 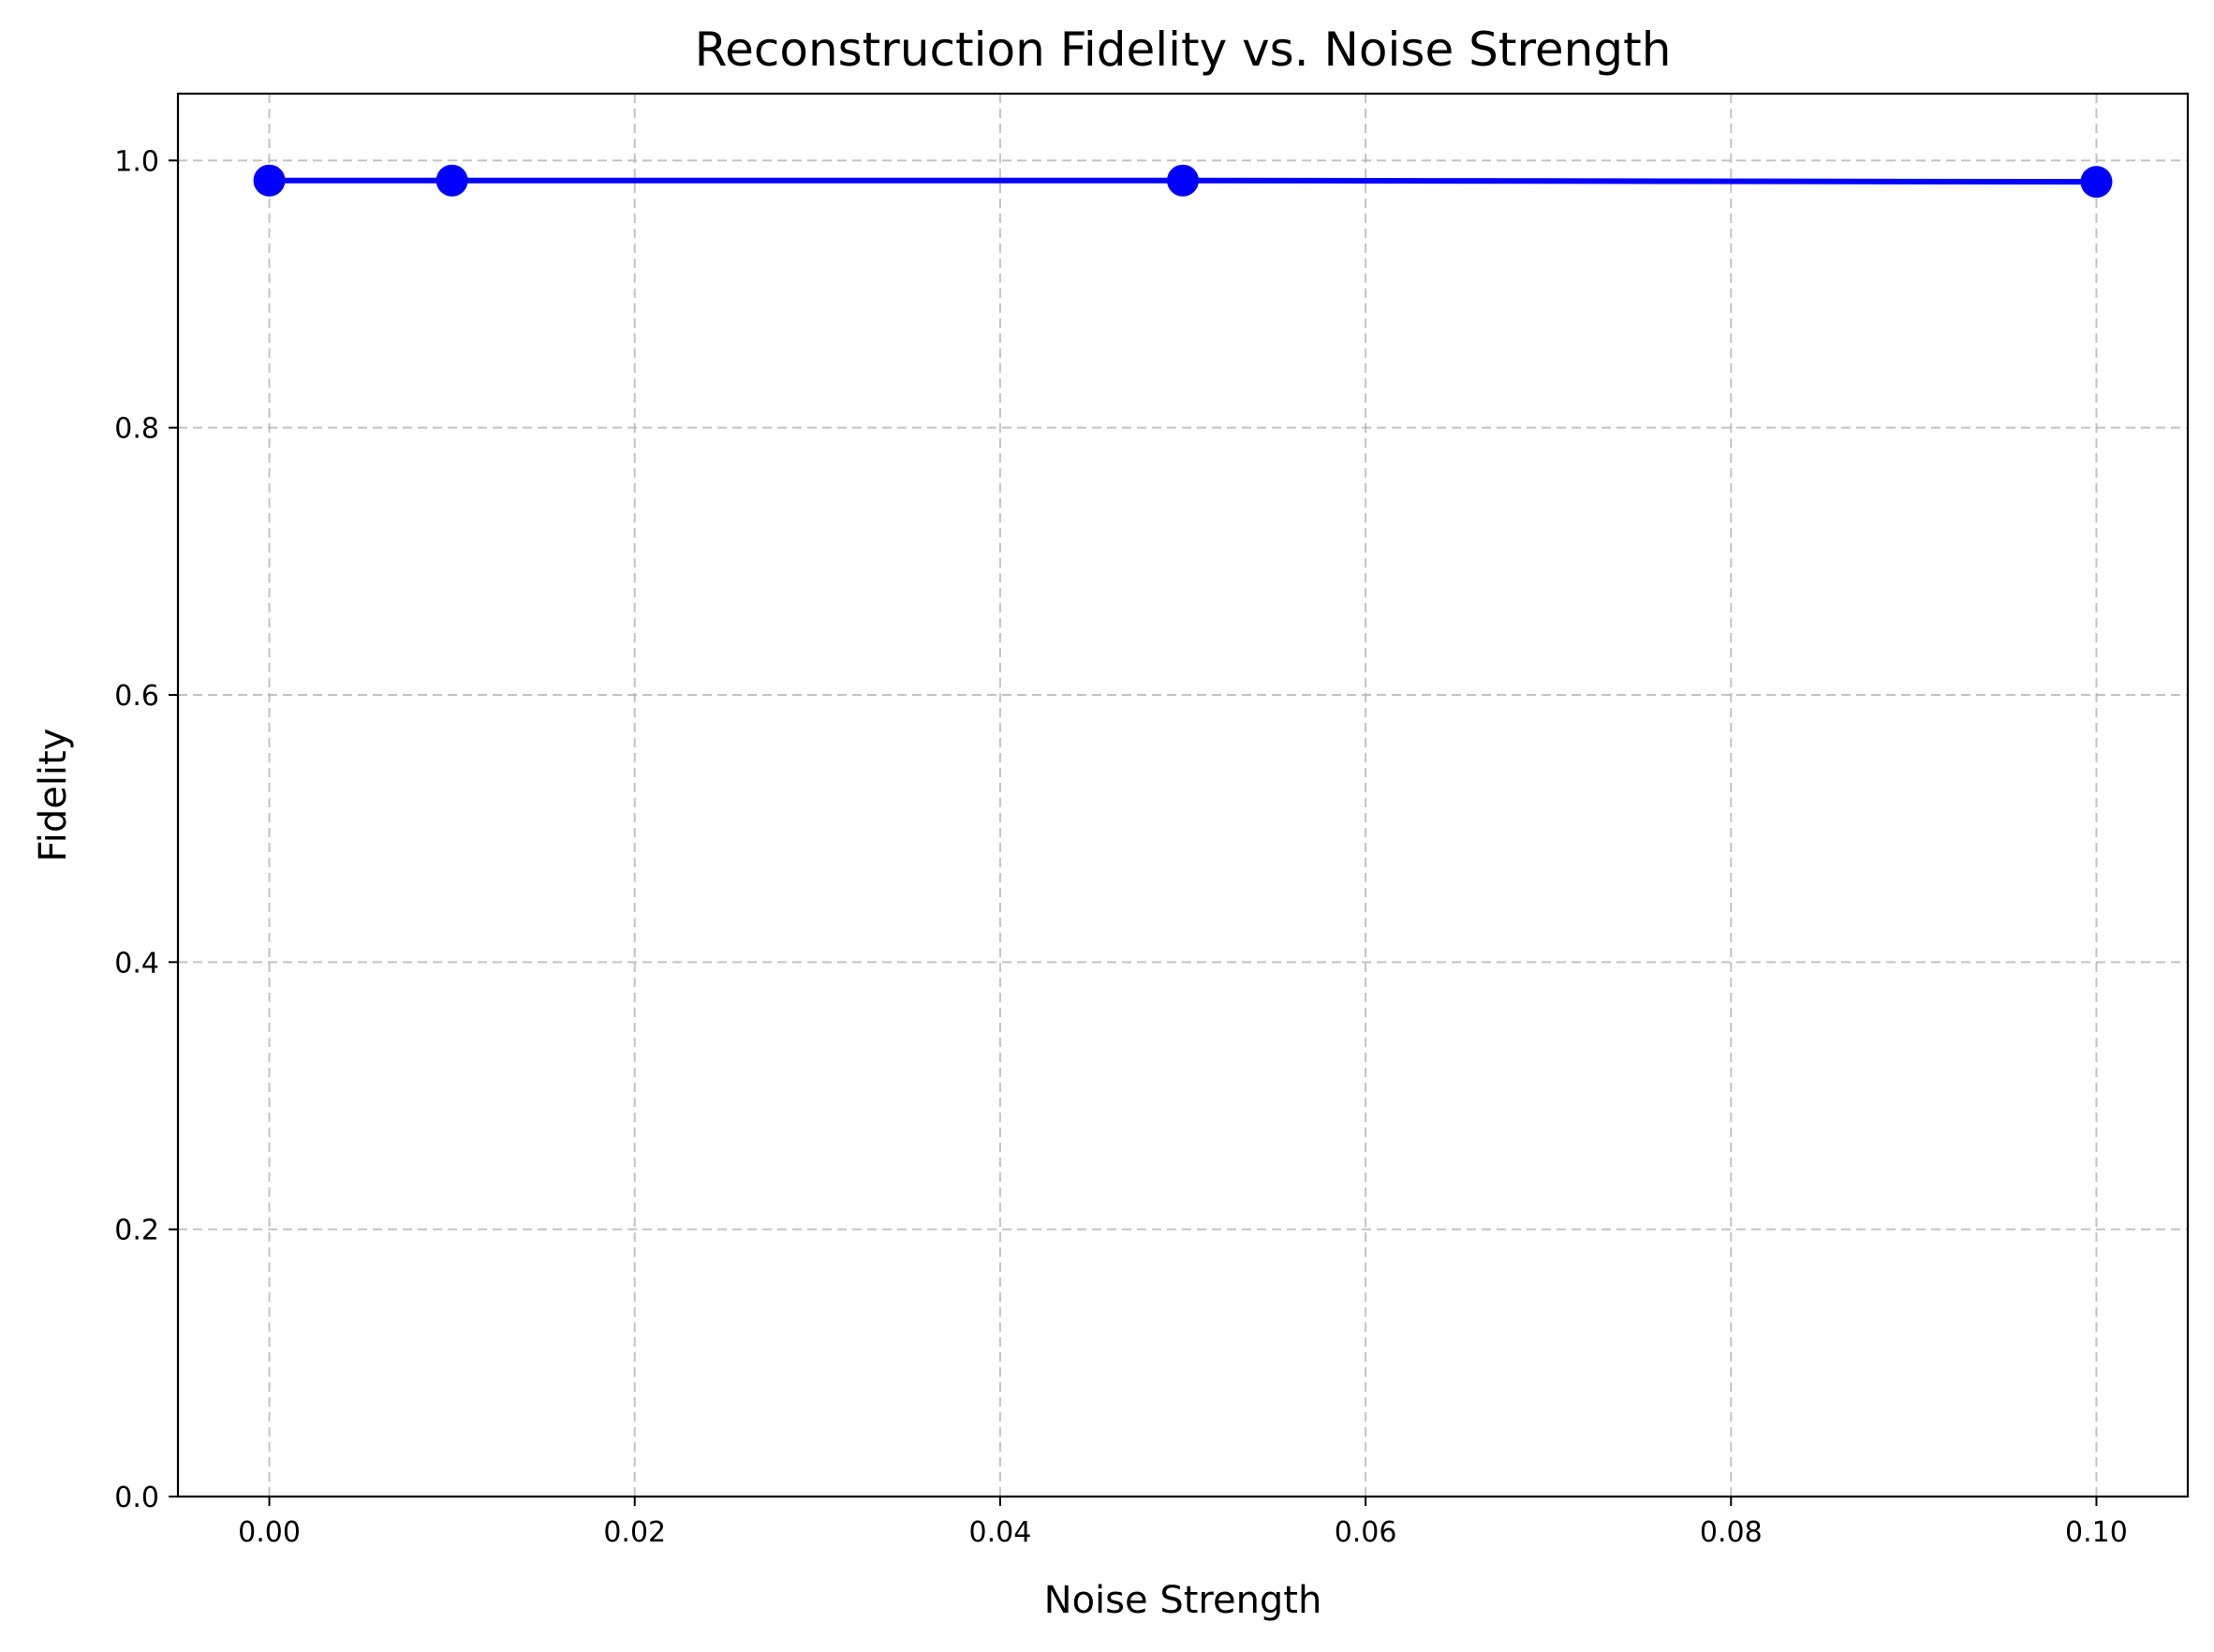 I want to click on x-tick-label: 0.10, so click(x=2096, y=1532).